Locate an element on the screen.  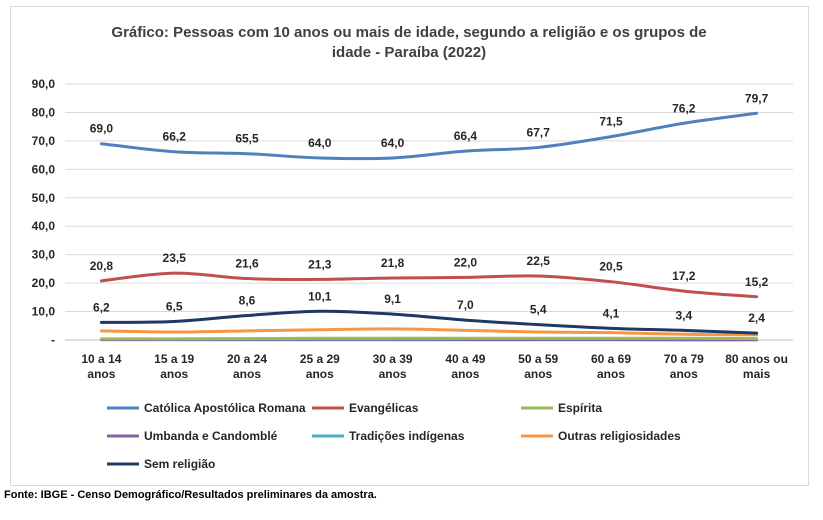
y-tick-label: 60,0 is located at coordinates (44, 169).